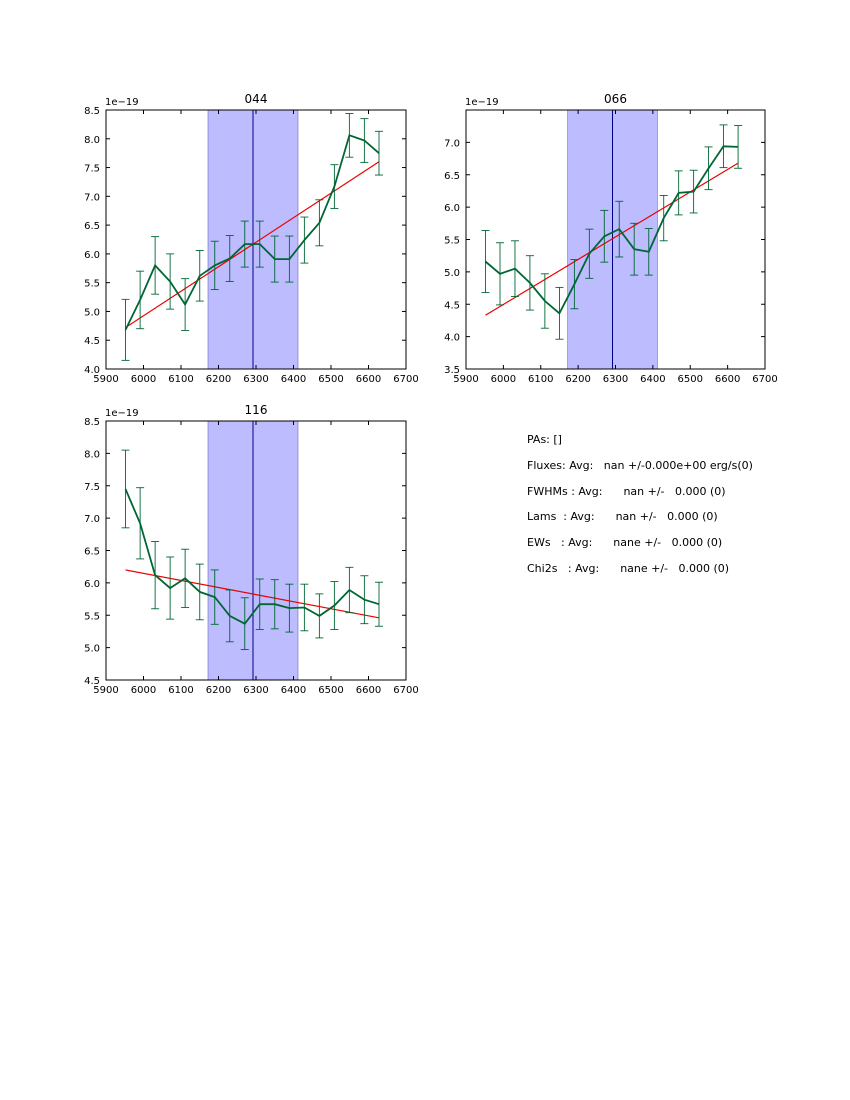  What do you see at coordinates (640, 465) in the screenshot?
I see `stats-fluxes: Fluxes: Avg: nan +/-0.000e+00 erg/s(0)` at bounding box center [640, 465].